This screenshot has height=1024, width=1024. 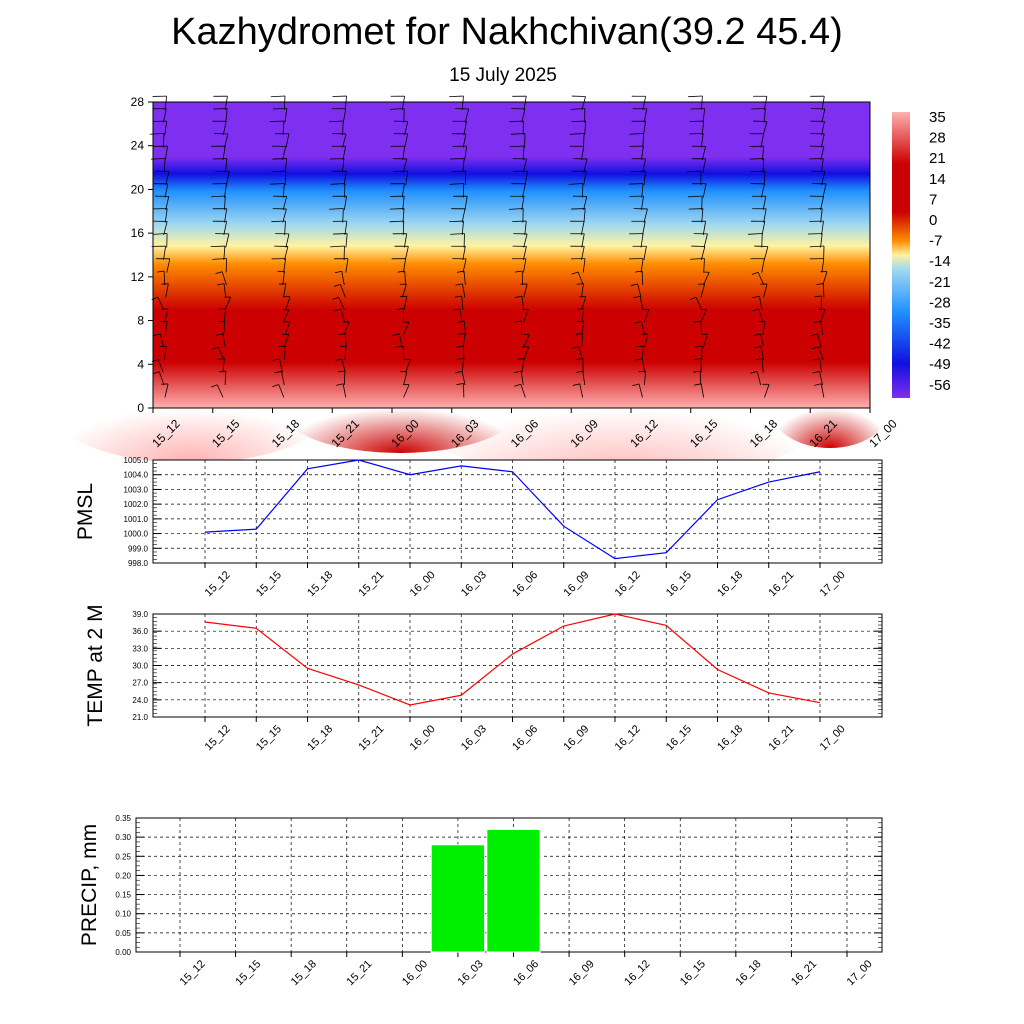 I want to click on x-tick-label: 17_00, so click(x=860, y=973).